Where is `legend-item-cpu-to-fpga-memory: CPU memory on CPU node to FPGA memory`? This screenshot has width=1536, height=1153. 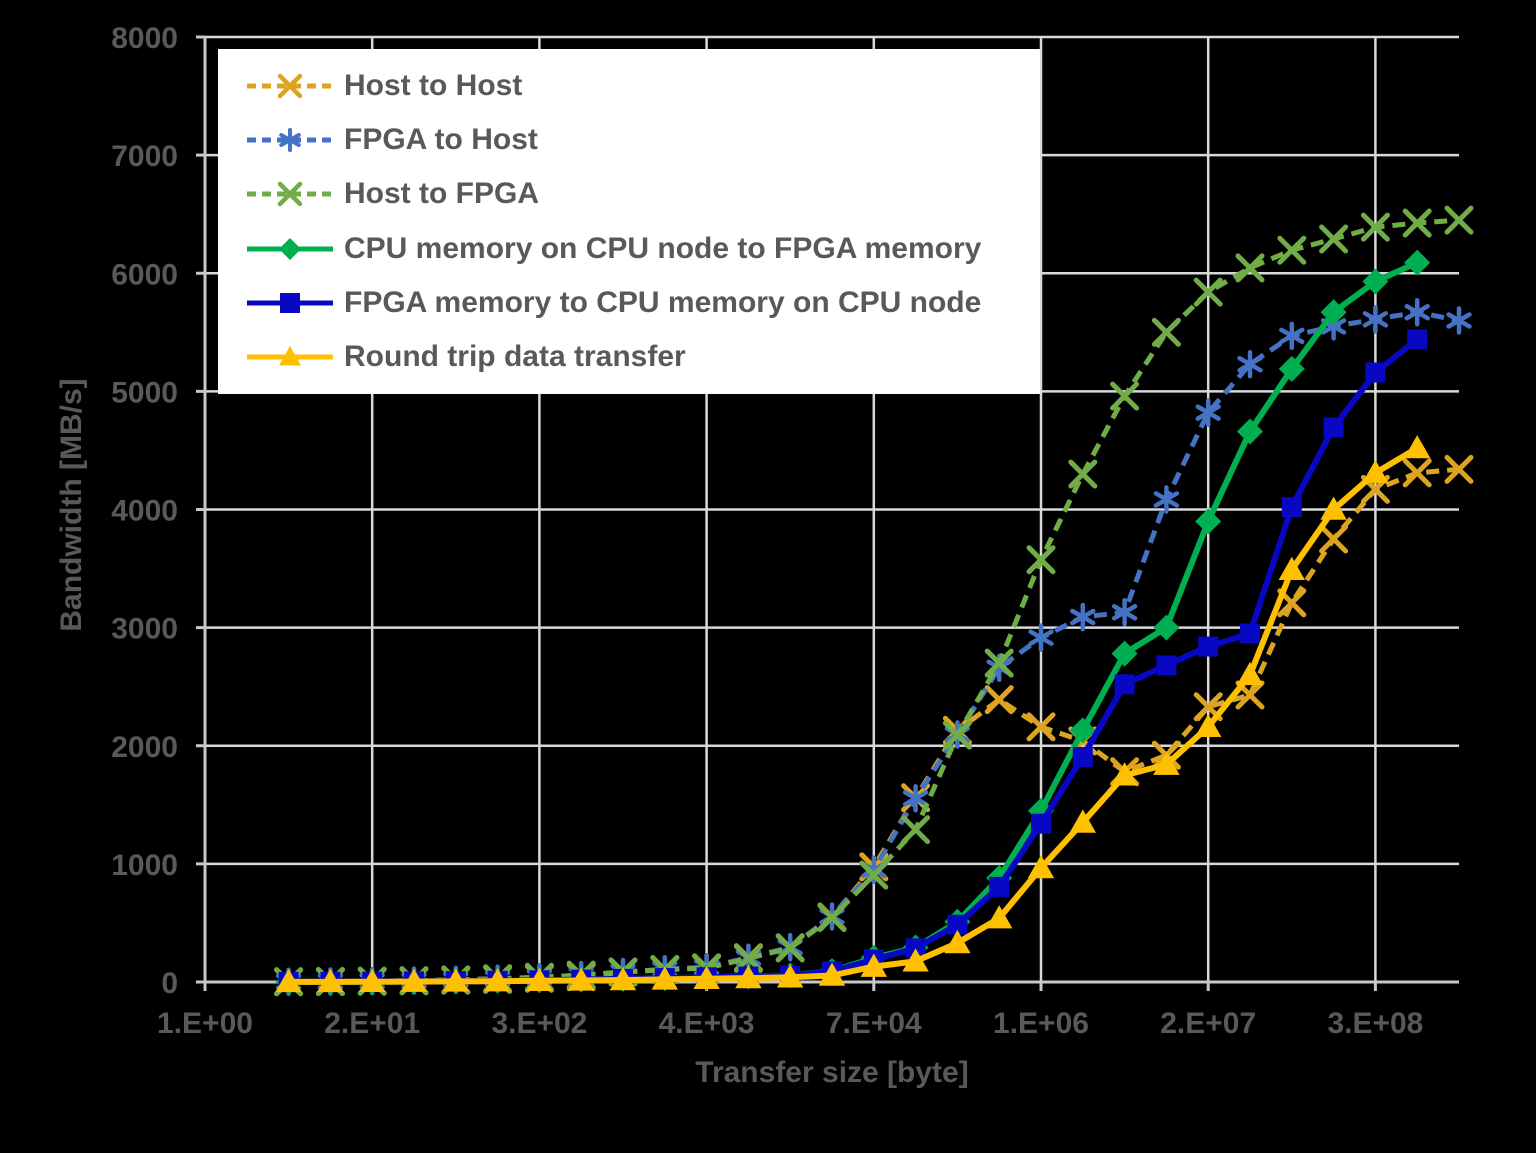 legend-item-cpu-to-fpga-memory: CPU memory on CPU node to FPGA memory is located at coordinates (637, 249).